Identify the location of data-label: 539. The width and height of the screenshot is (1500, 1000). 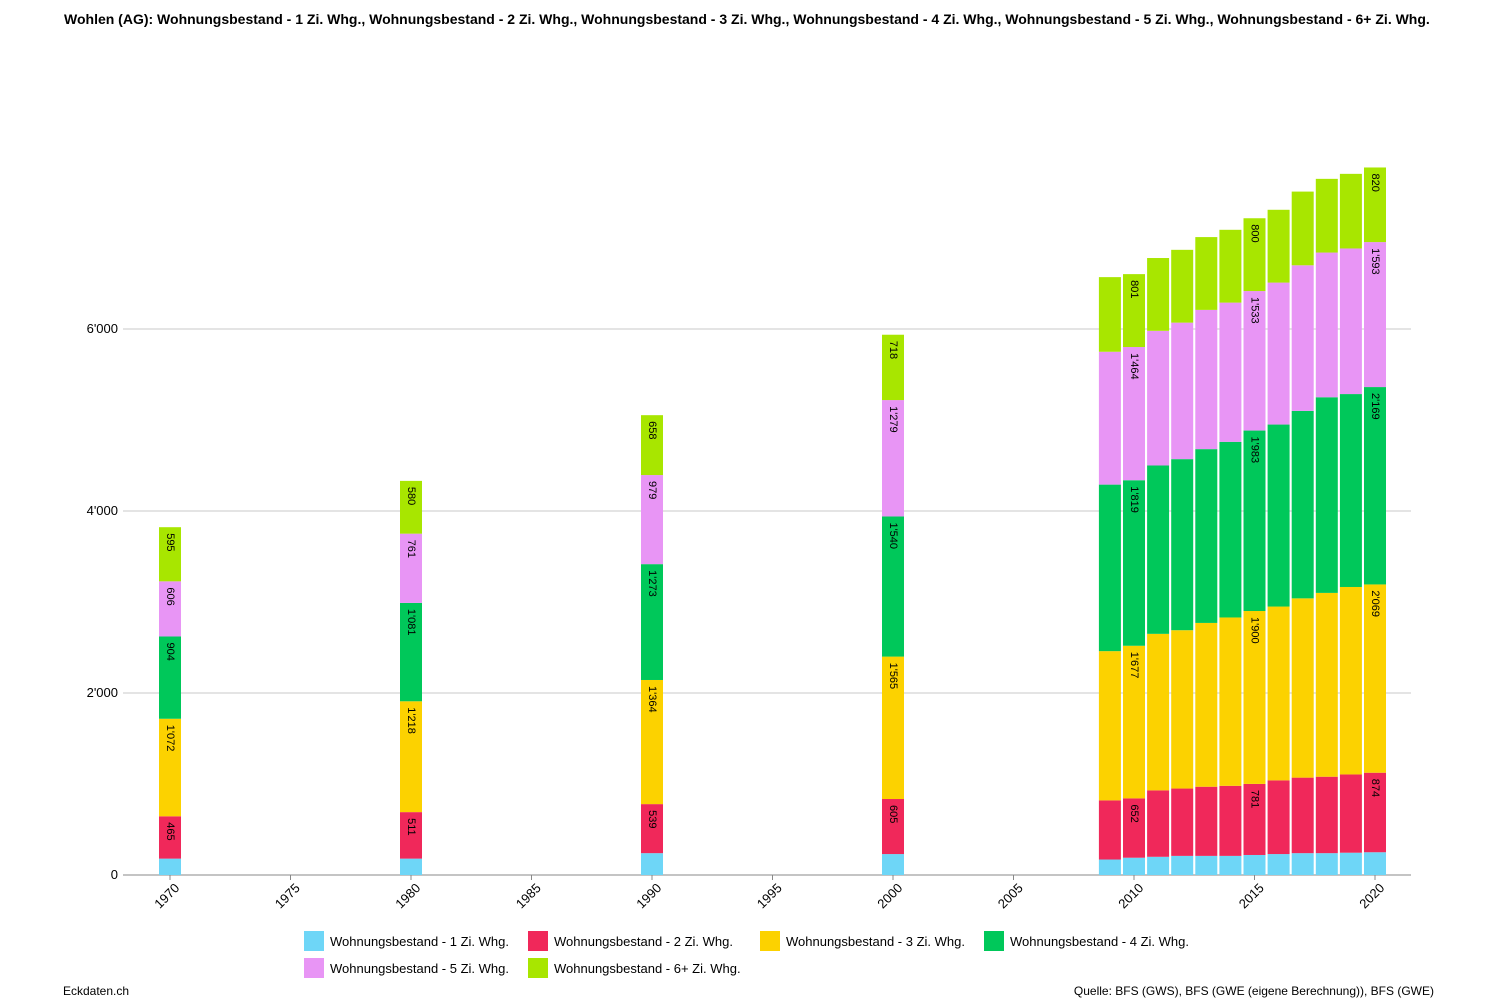
(652, 819).